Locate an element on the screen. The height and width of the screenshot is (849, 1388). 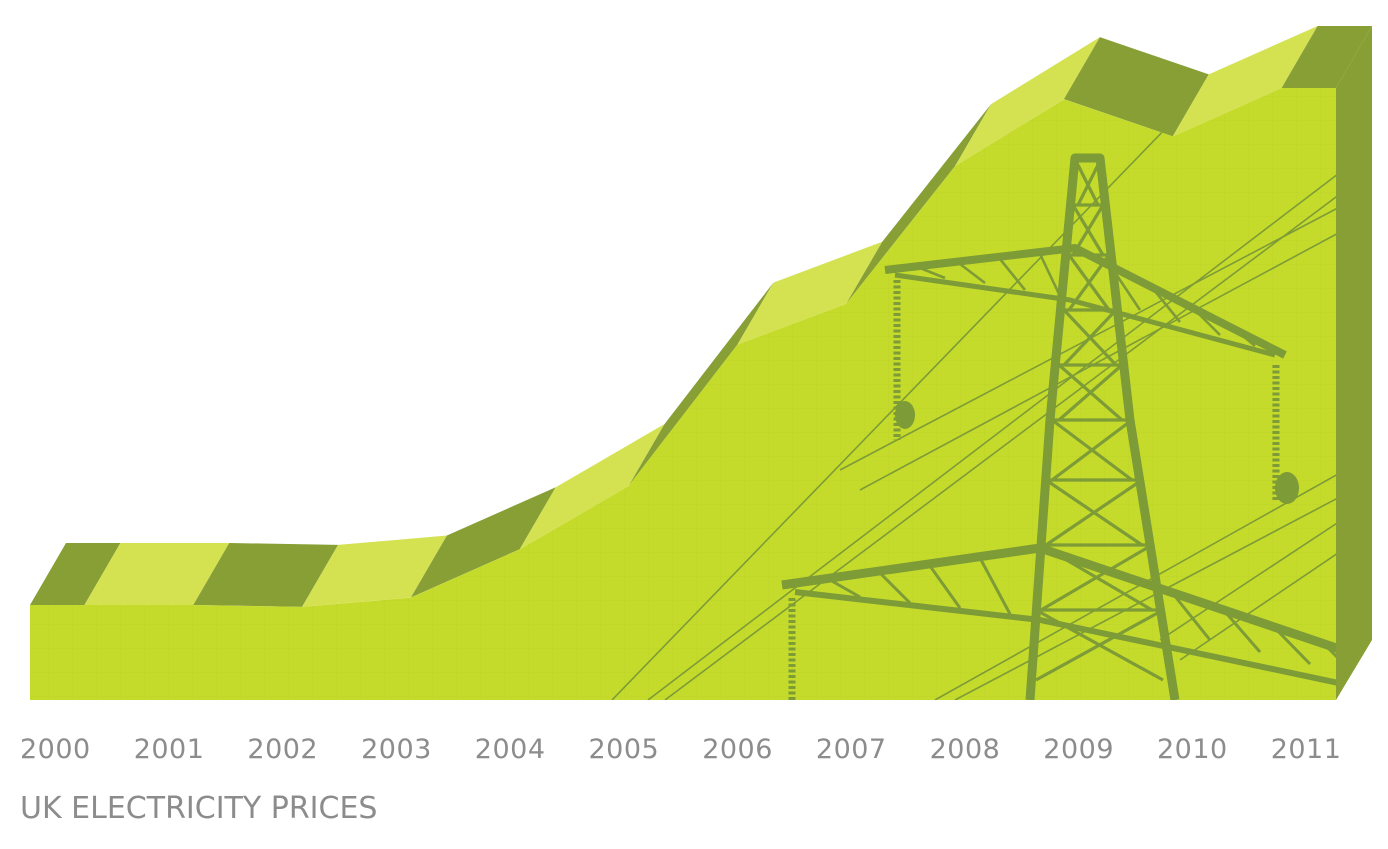
x-tick-label: 2002 is located at coordinates (282, 749).